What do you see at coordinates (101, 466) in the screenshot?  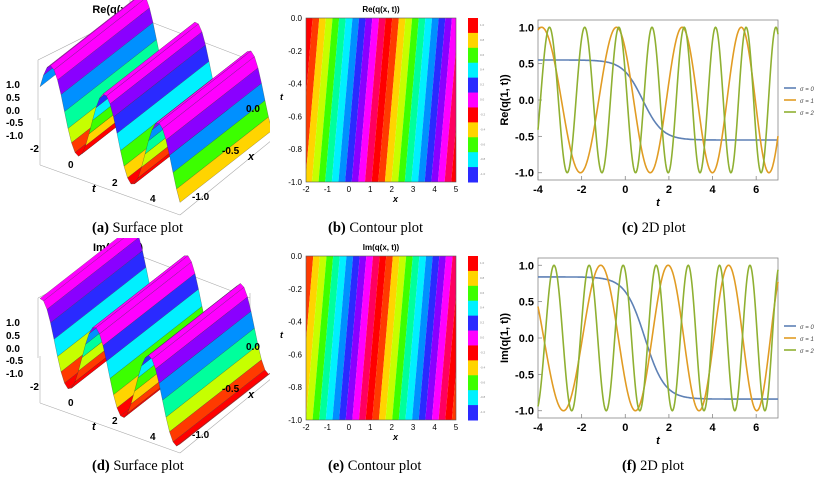 I see `caption-tag: (d)` at bounding box center [101, 466].